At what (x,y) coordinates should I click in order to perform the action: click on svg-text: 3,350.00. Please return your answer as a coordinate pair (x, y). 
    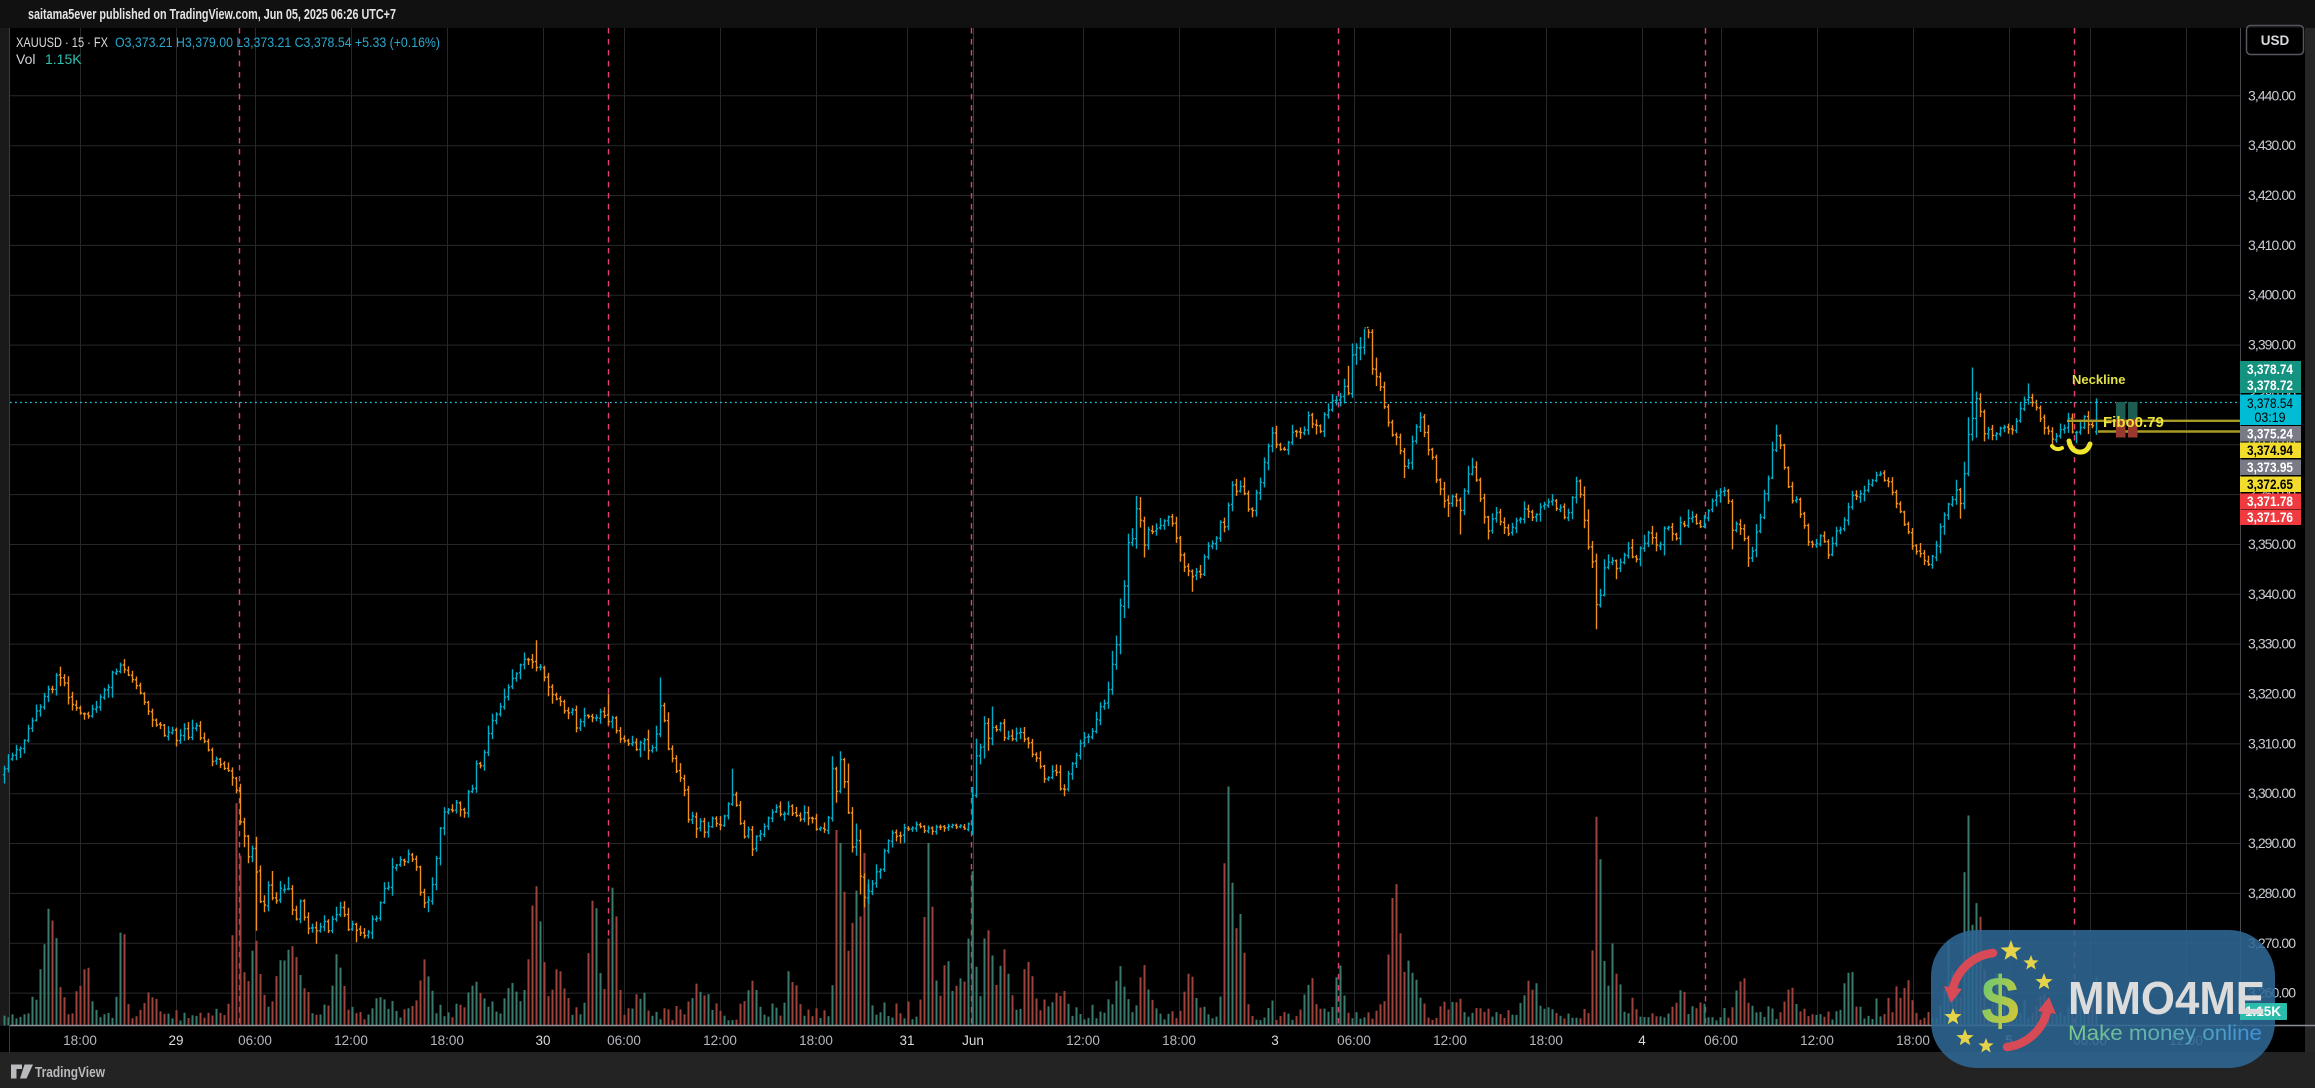
    Looking at the image, I should click on (2272, 544).